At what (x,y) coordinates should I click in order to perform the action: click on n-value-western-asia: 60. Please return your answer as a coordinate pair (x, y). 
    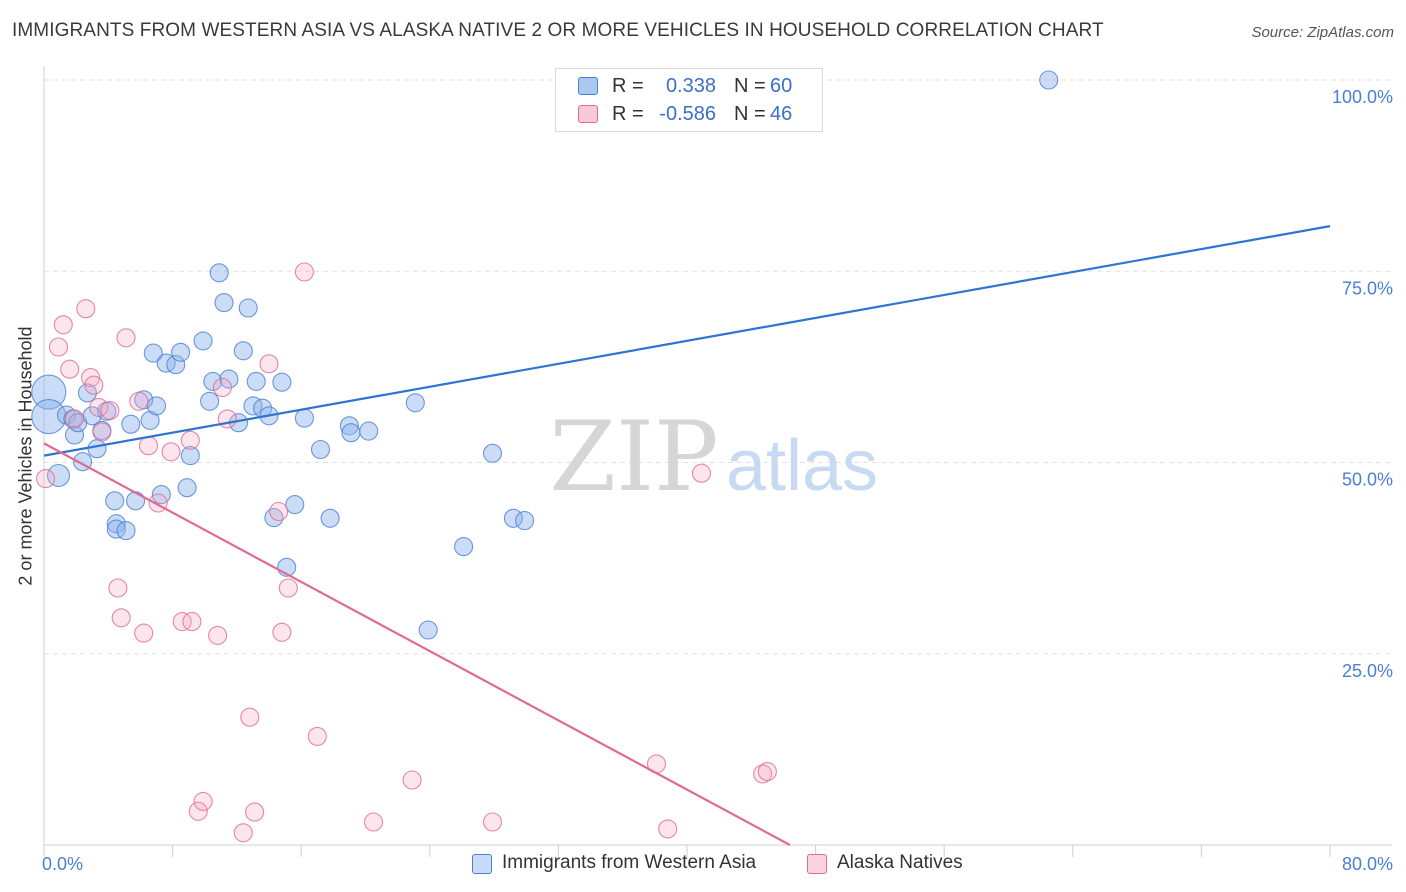
    Looking at the image, I should click on (781, 86).